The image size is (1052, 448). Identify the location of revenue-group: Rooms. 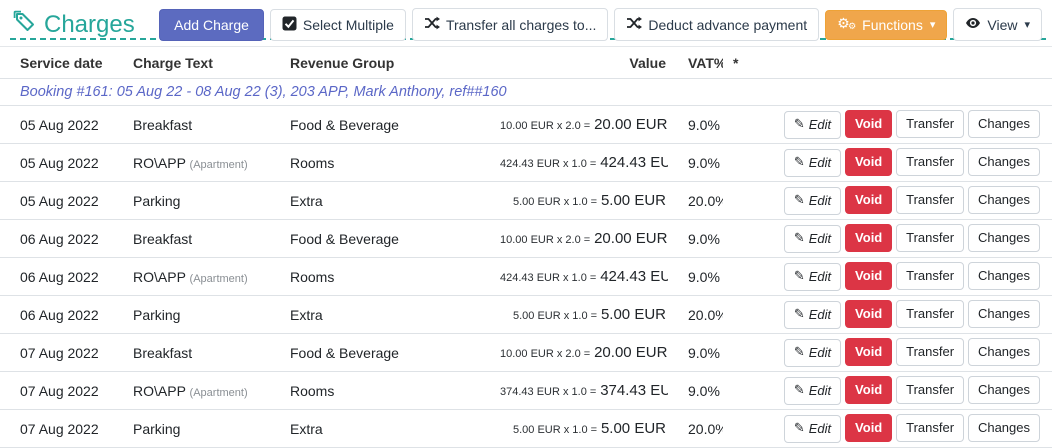
(312, 390).